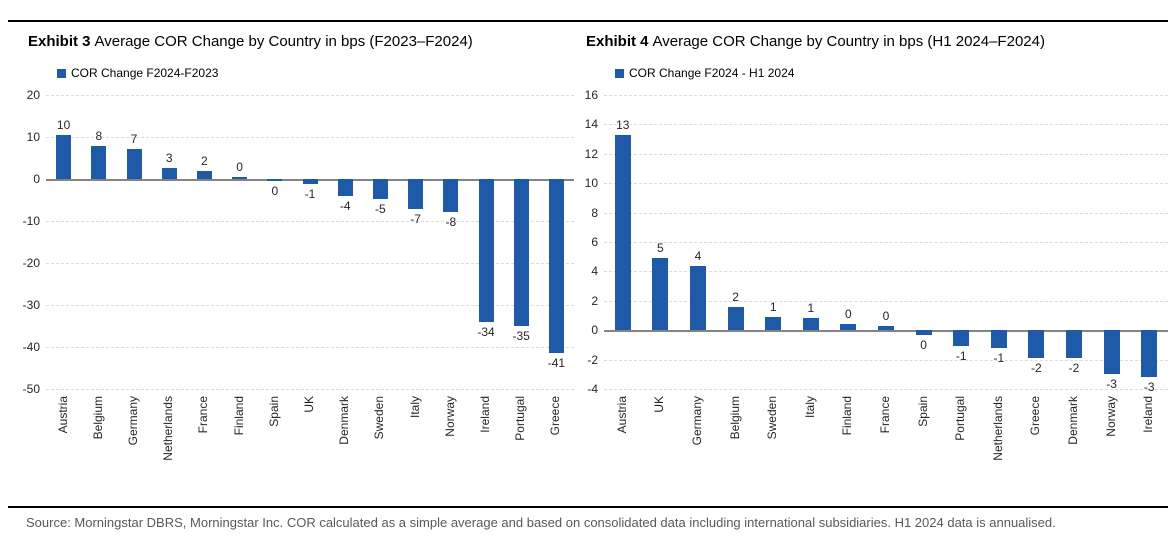 The image size is (1176, 547). Describe the element at coordinates (1036, 344) in the screenshot. I see `bar-greece` at that location.